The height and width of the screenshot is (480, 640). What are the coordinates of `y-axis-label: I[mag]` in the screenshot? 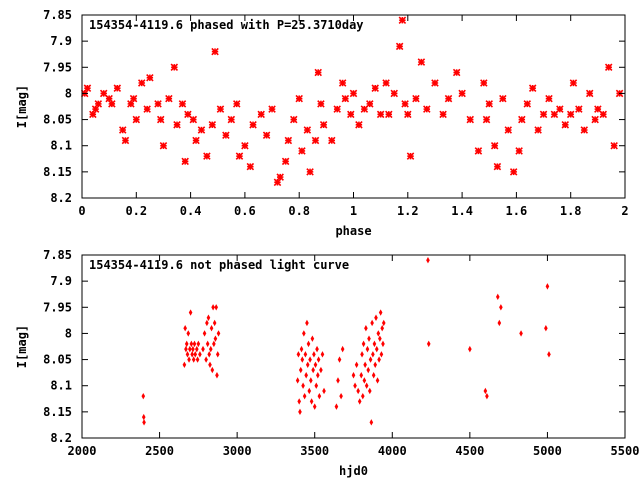 It's located at (22, 346).